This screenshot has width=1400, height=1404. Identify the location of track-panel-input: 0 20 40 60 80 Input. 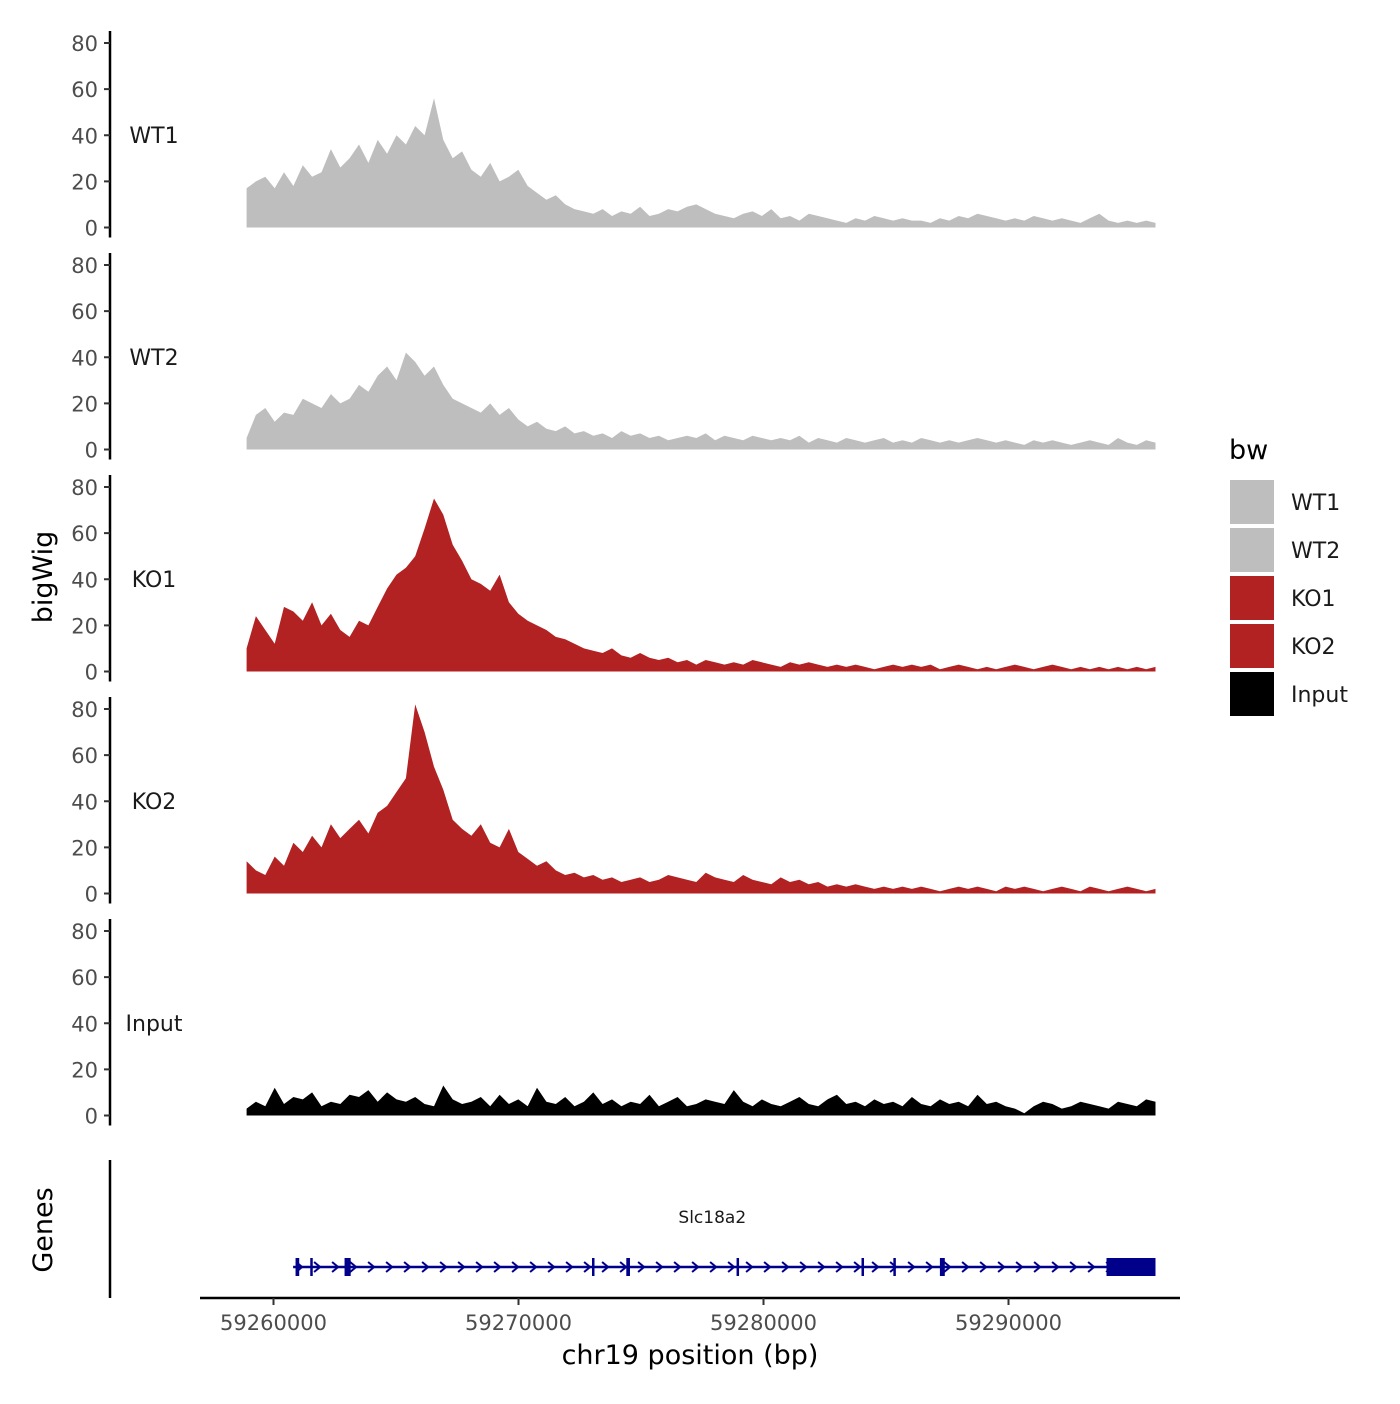
(613, 1024).